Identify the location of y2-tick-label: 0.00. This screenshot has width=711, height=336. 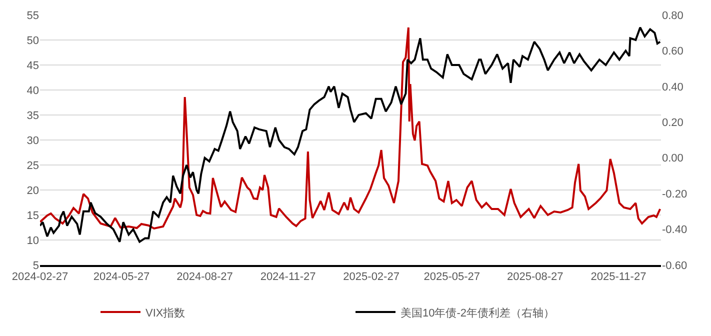
(673, 158).